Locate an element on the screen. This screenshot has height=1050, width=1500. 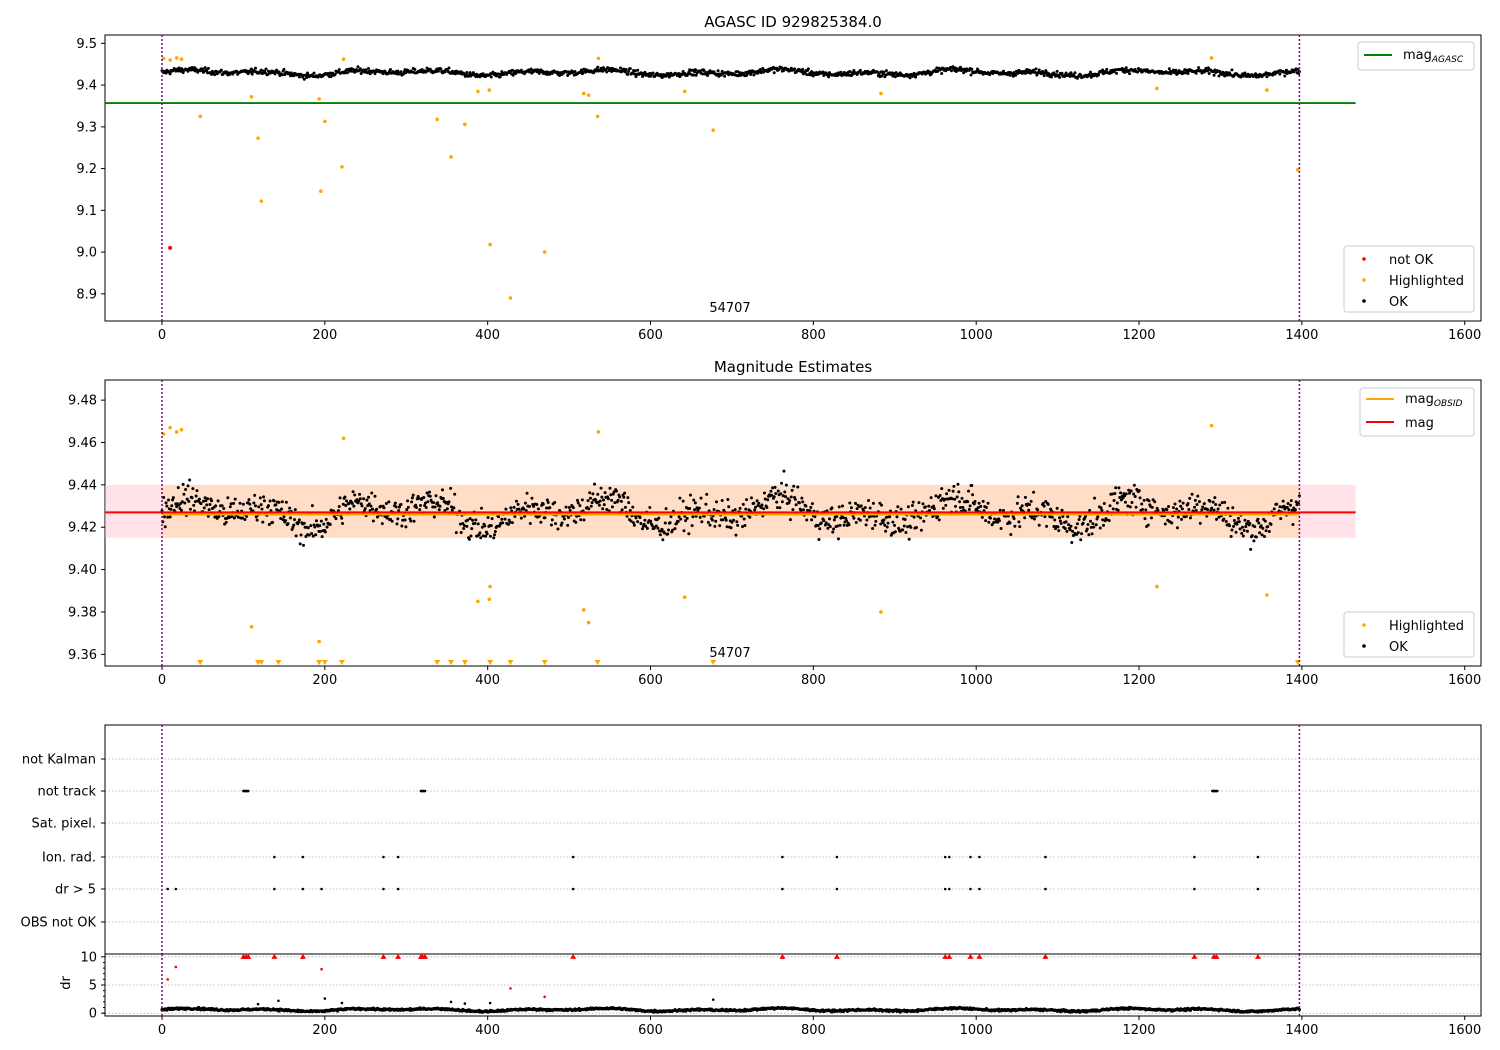
y-tick-label: 9.1 is located at coordinates (86, 211).